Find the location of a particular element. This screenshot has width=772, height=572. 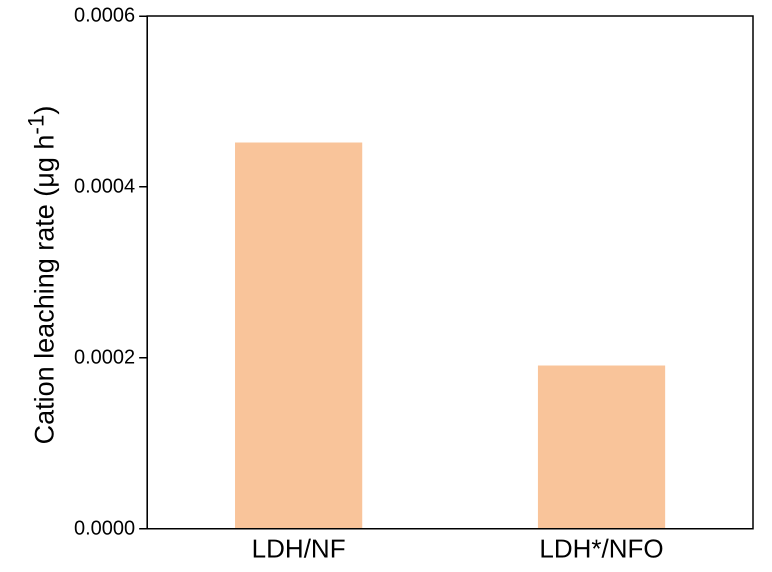

y-tick-label: 0.0002 is located at coordinates (105, 357).